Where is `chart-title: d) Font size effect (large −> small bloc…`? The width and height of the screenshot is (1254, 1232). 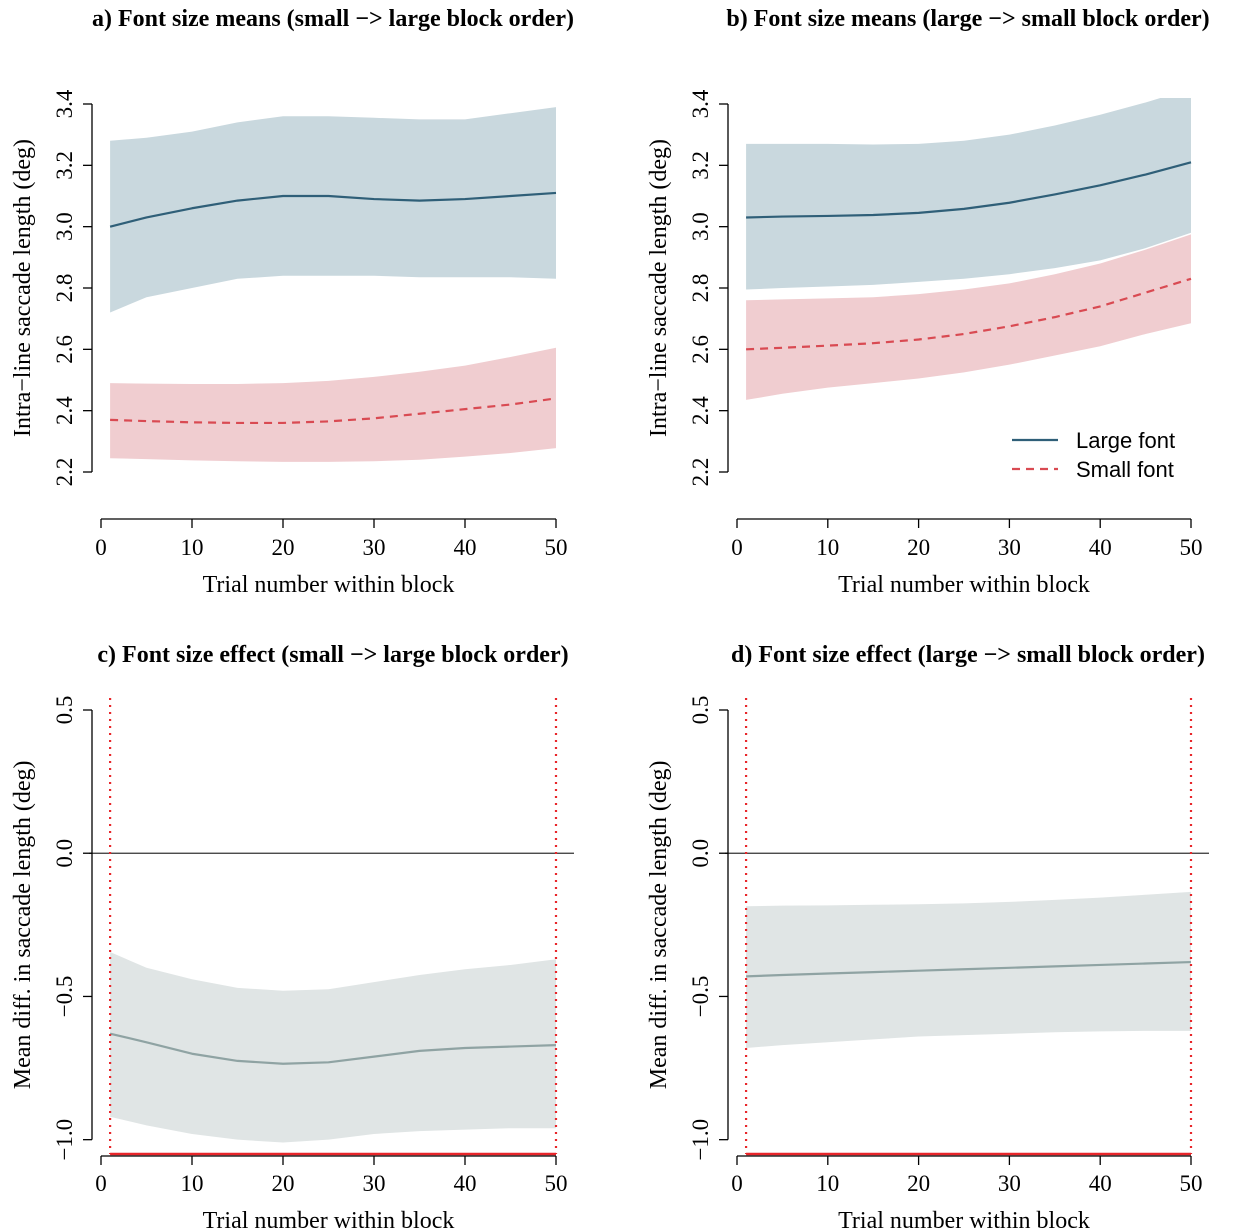 chart-title: d) Font size effect (large −> small bloc… is located at coordinates (968, 655).